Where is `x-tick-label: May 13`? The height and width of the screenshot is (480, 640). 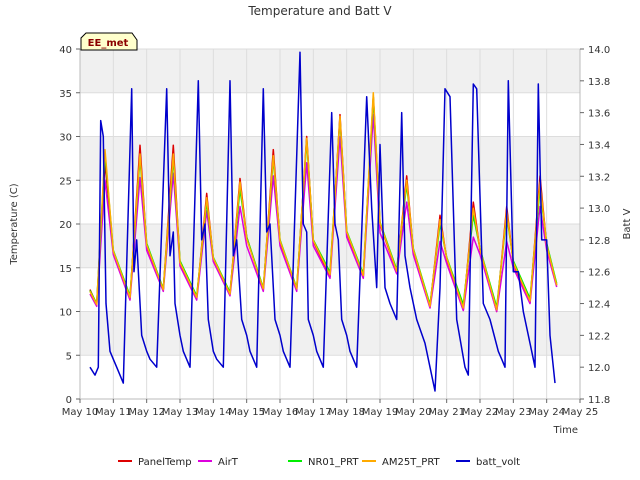 x-tick-label: May 13 is located at coordinates (180, 412).